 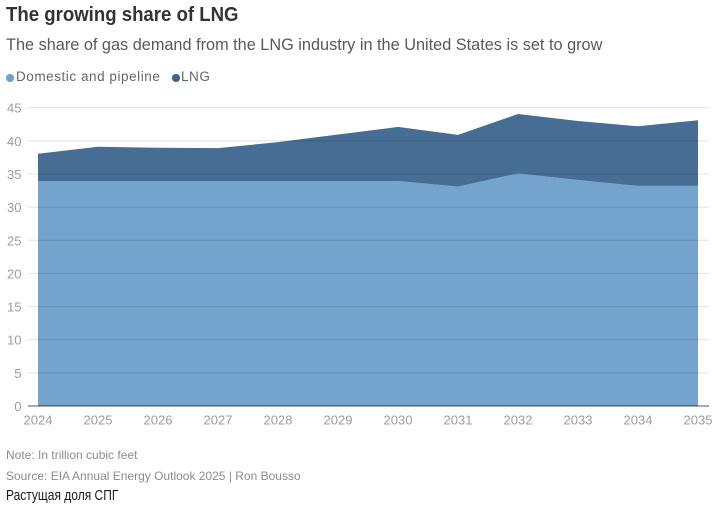 What do you see at coordinates (14, 141) in the screenshot?
I see `svg-text: 40` at bounding box center [14, 141].